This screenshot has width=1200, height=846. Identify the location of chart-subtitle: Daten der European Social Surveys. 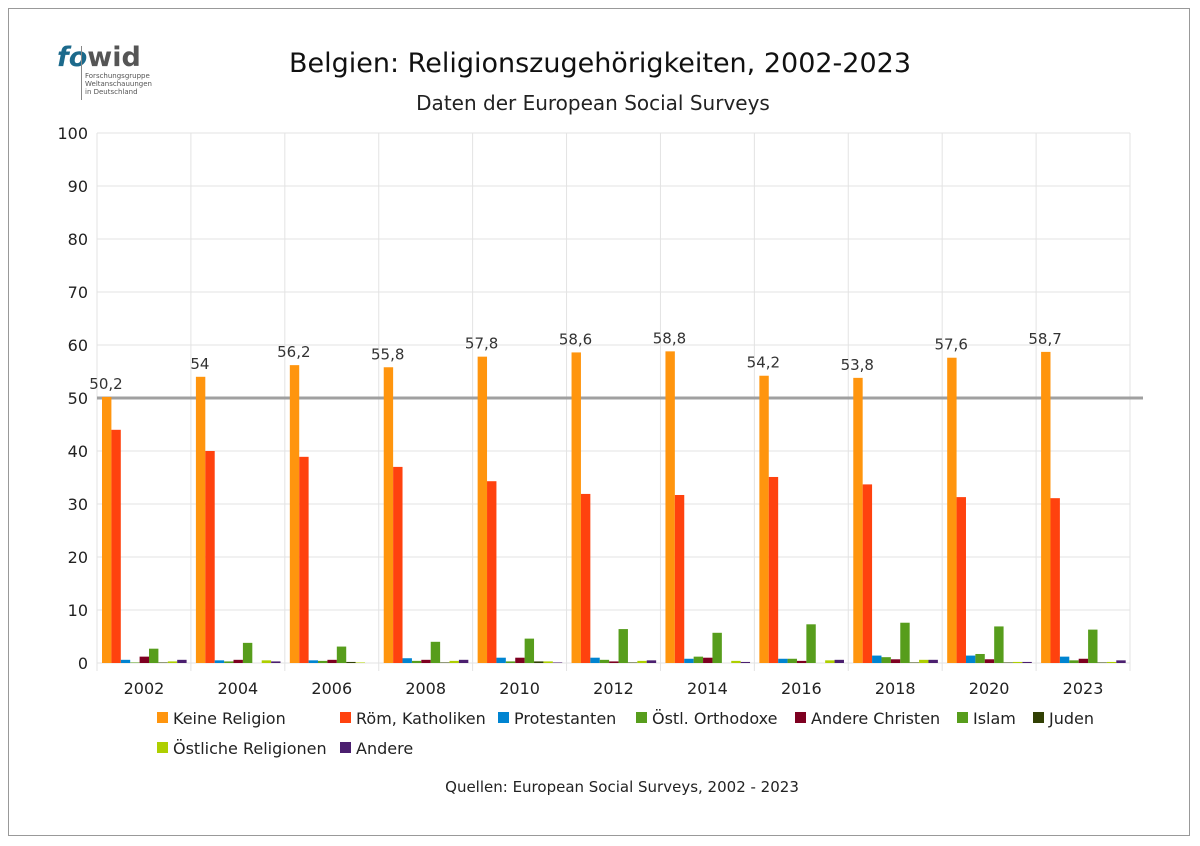
(593, 103).